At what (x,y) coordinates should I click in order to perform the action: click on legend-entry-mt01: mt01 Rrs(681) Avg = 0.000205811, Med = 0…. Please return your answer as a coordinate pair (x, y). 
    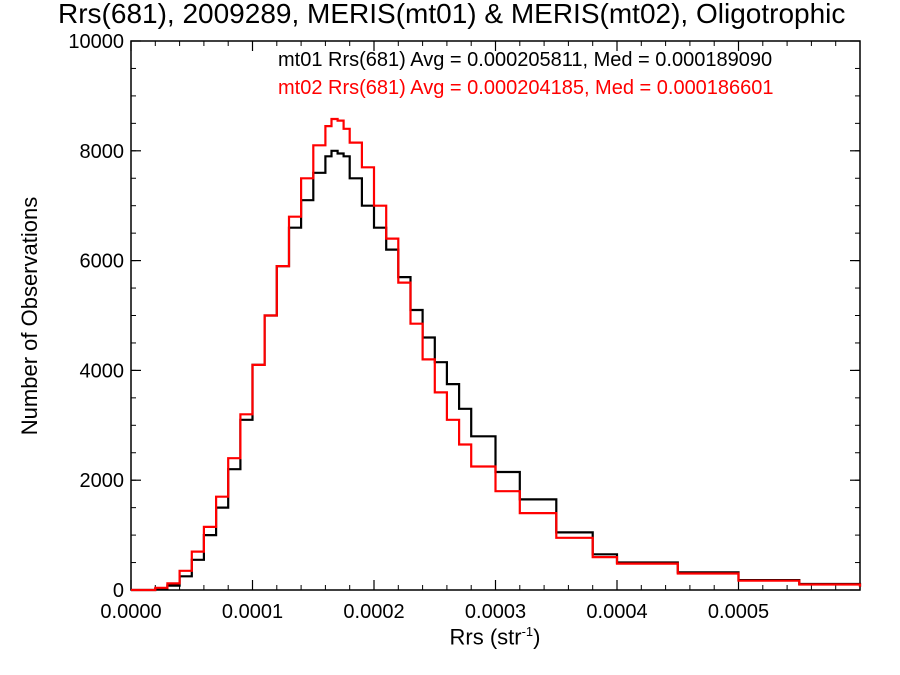
    Looking at the image, I should click on (525, 60).